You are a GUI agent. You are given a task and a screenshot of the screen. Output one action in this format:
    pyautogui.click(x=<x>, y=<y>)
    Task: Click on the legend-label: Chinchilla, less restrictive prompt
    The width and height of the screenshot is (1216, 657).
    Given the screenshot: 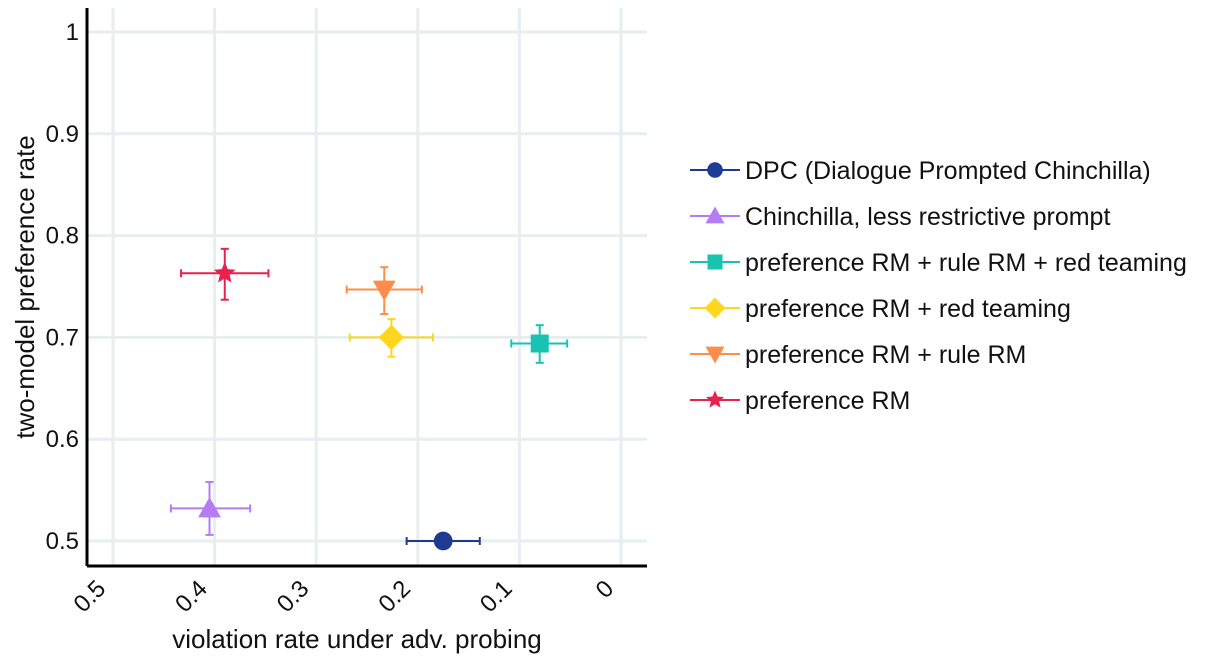 What is the action you would take?
    pyautogui.click(x=927, y=217)
    